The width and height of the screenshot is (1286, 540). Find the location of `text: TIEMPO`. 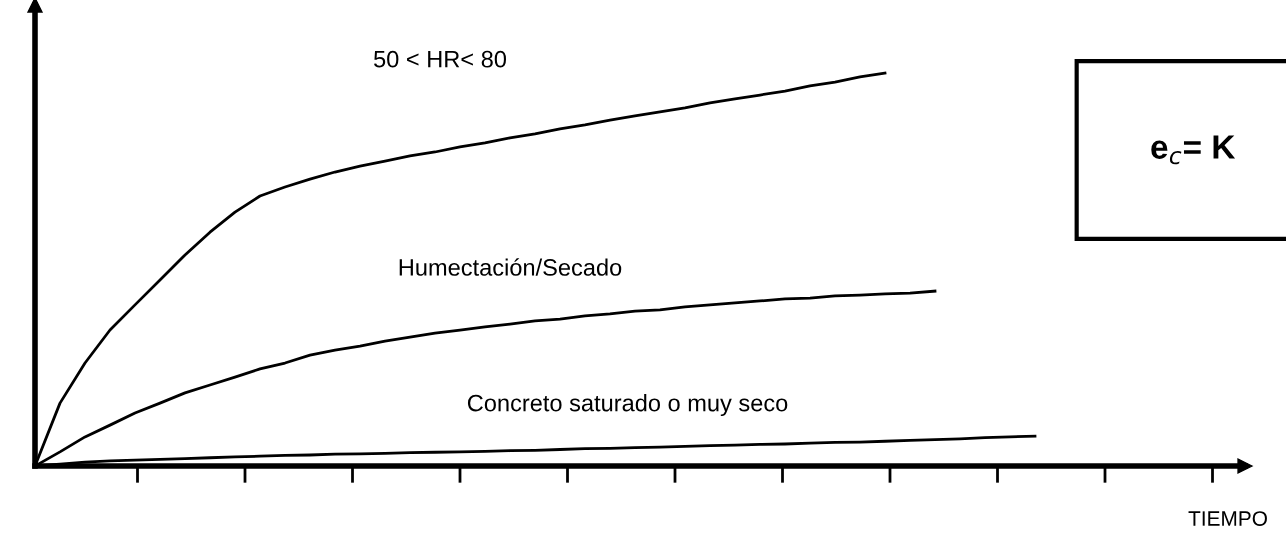

text: TIEMPO is located at coordinates (1227, 518).